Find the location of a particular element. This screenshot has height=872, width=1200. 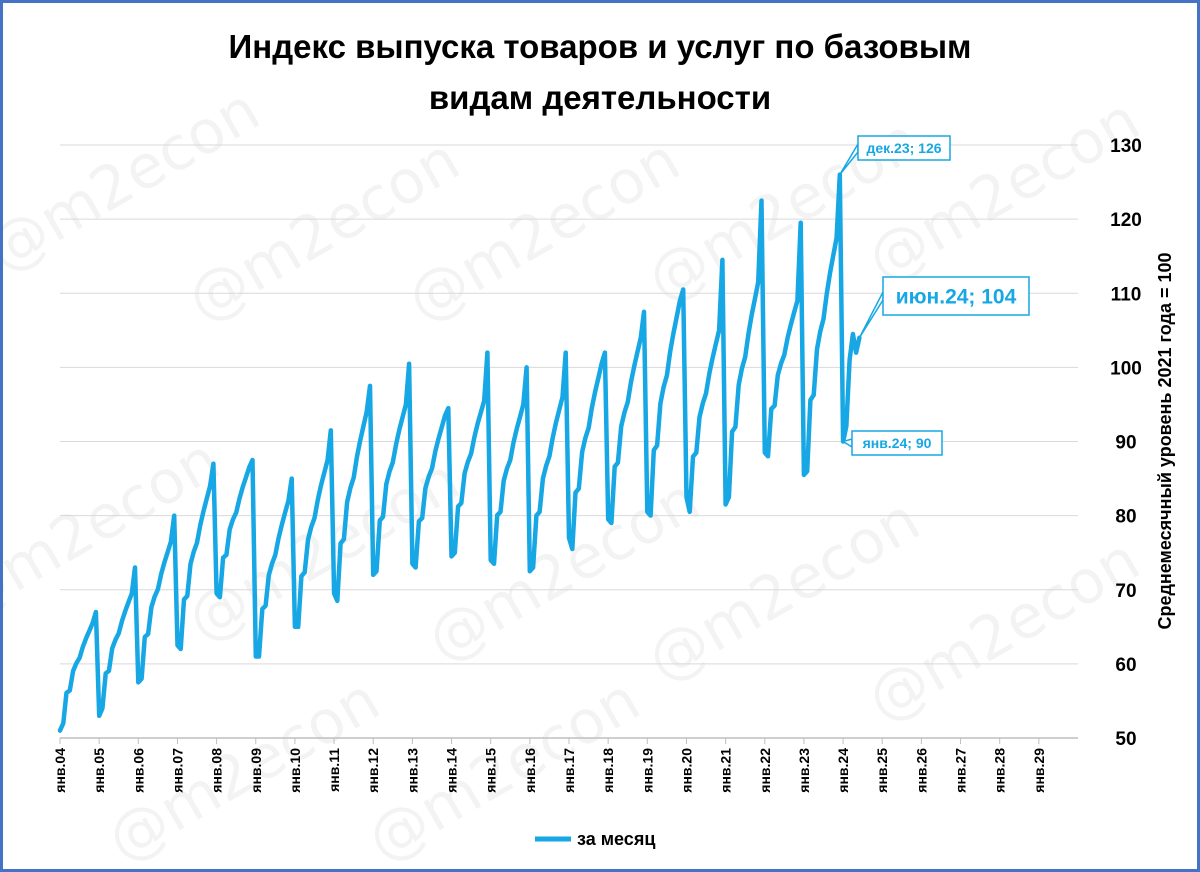

y-tick-label-80: 80 is located at coordinates (1125, 517).